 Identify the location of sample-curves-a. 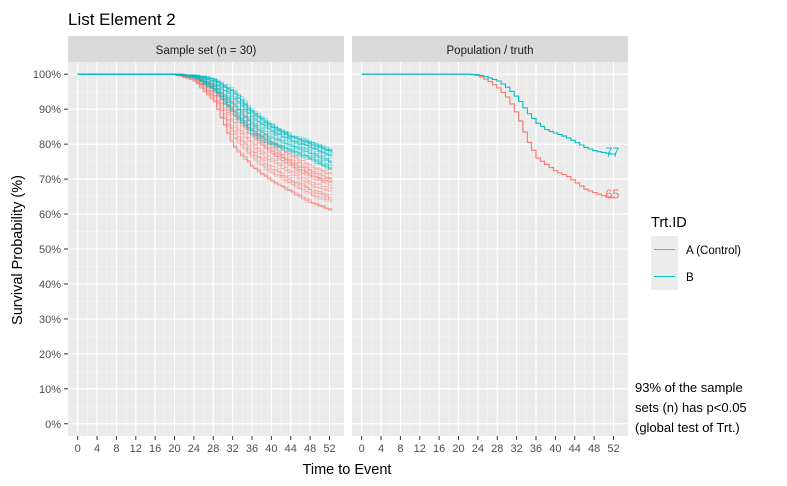
(205, 142).